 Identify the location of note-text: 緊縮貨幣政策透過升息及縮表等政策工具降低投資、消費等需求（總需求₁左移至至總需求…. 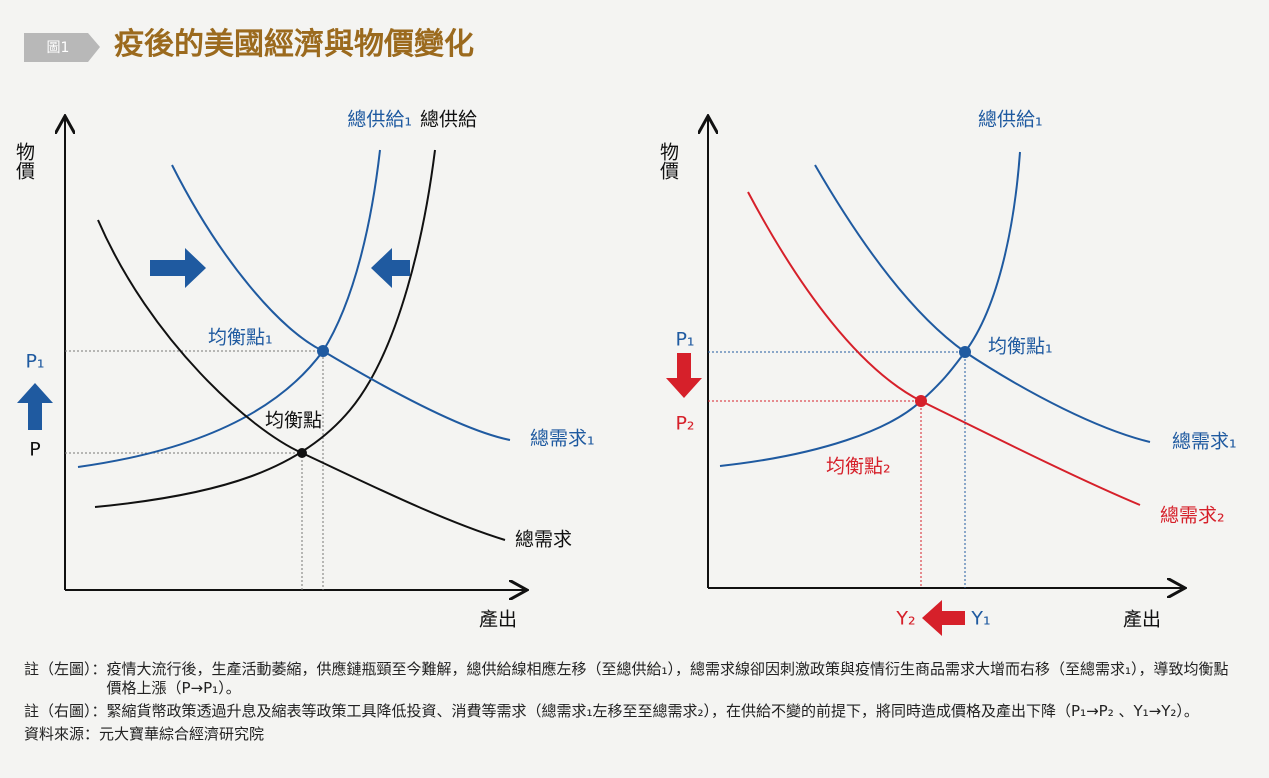
(652, 711).